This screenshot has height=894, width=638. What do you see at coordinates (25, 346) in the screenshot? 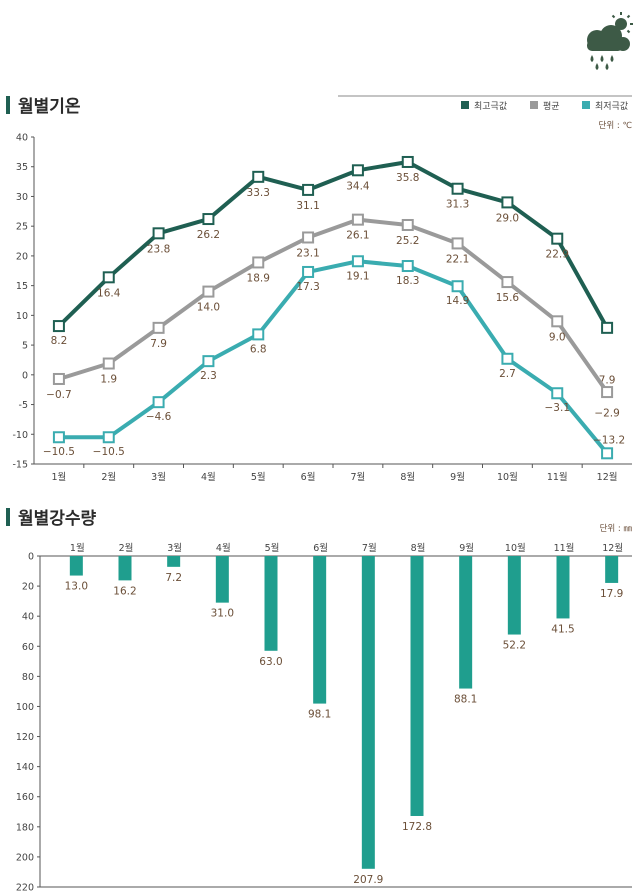
I see `temp-y-tick-label: 5` at bounding box center [25, 346].